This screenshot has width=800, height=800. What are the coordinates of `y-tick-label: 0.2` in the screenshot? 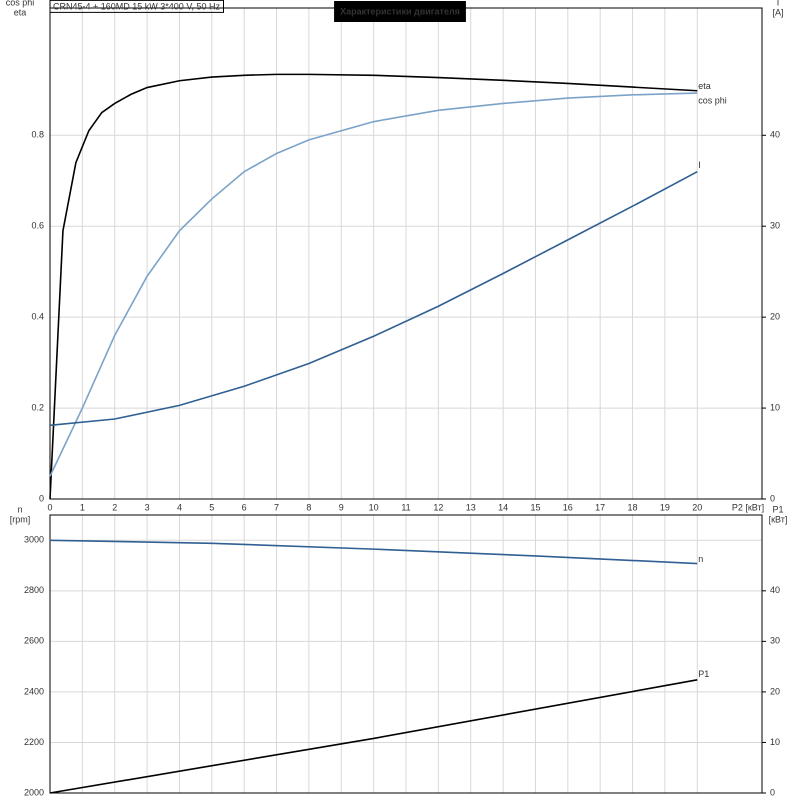 It's located at (37, 407).